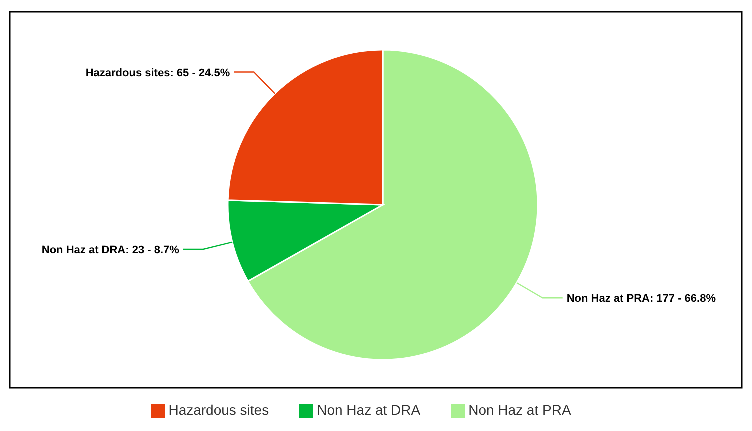  Describe the element at coordinates (369, 410) in the screenshot. I see `legend-label: Non Haz at DRA` at that location.